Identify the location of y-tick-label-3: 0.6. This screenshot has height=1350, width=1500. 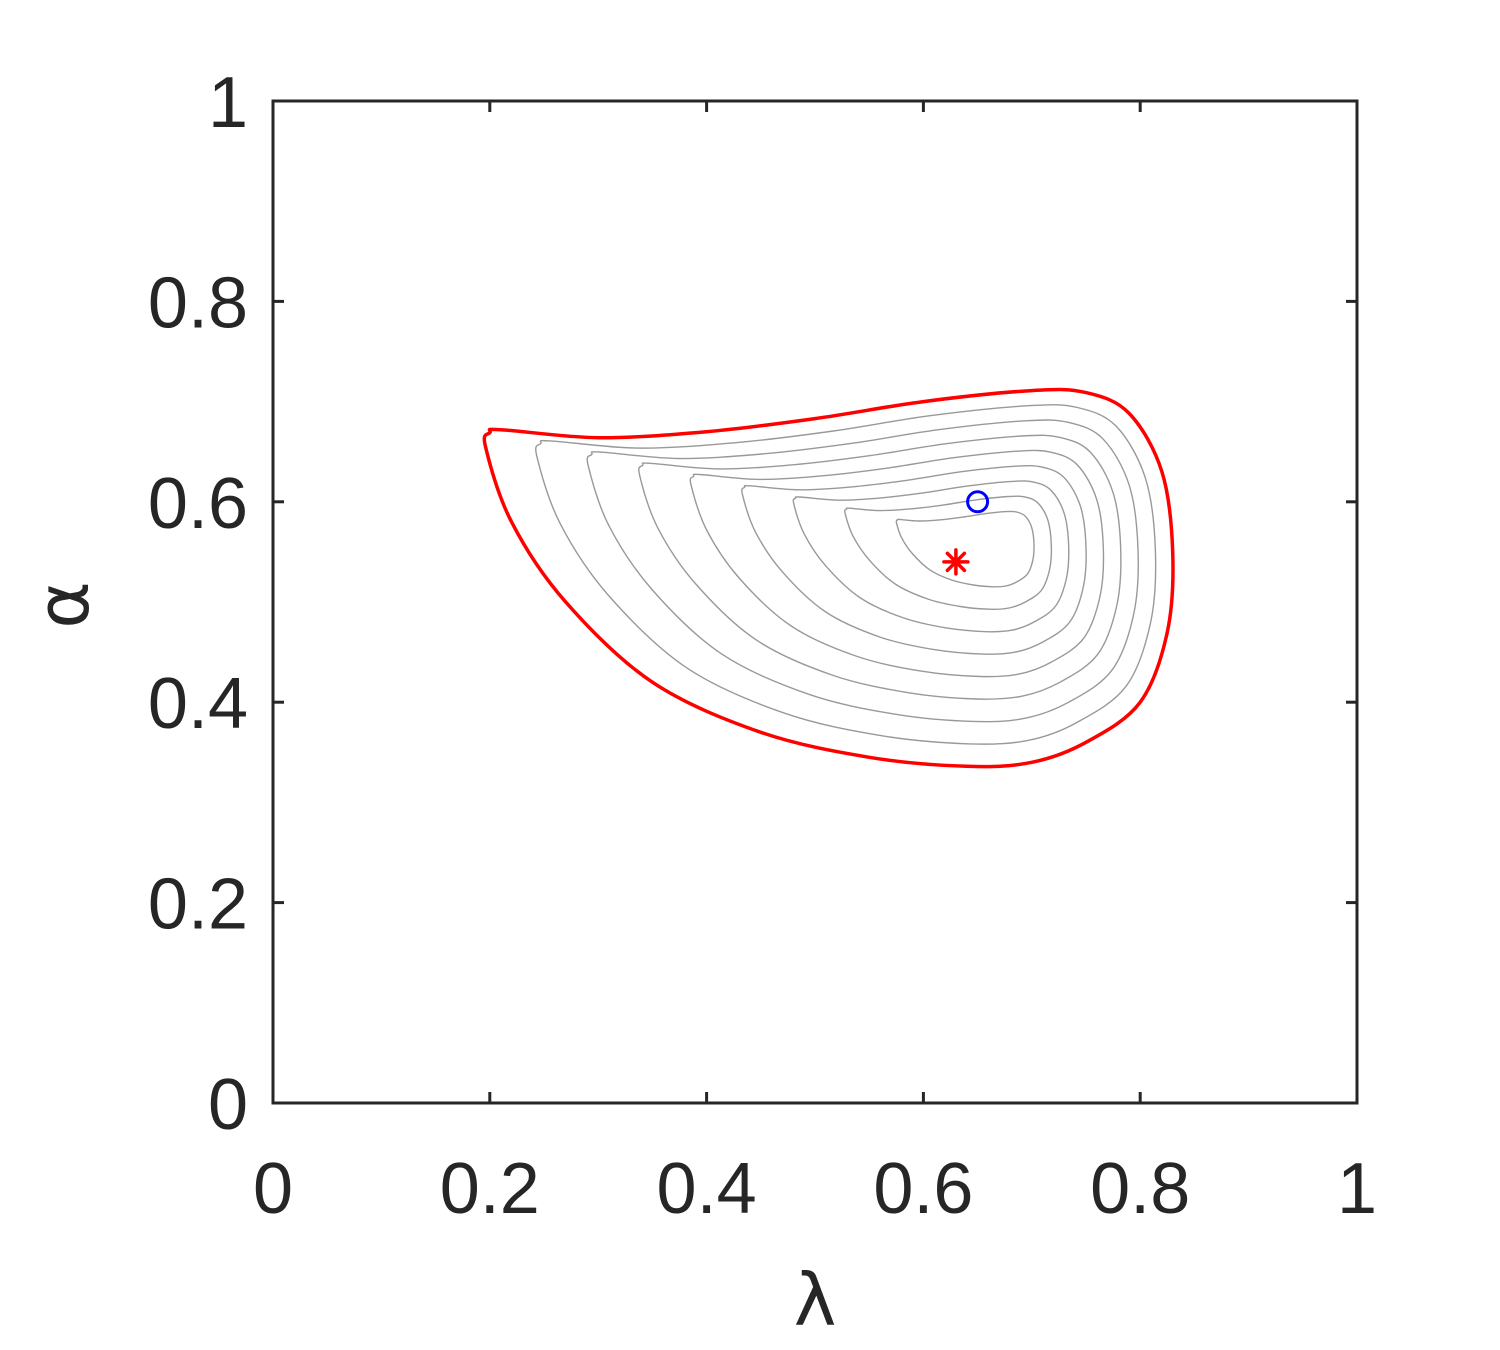
(198, 504).